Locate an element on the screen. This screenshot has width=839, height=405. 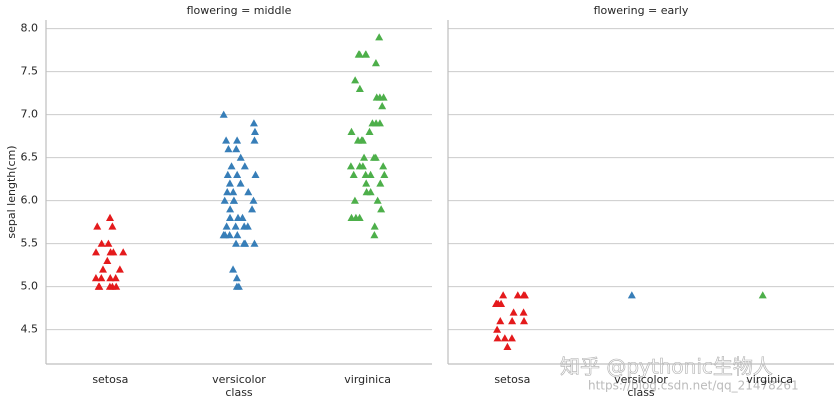
y-tick-label: 7.5 is located at coordinates (30, 71).